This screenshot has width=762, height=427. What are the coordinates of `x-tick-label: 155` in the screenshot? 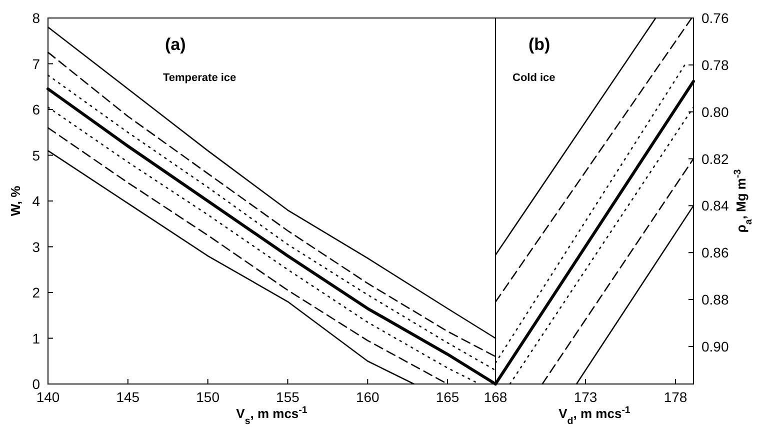 It's located at (288, 397).